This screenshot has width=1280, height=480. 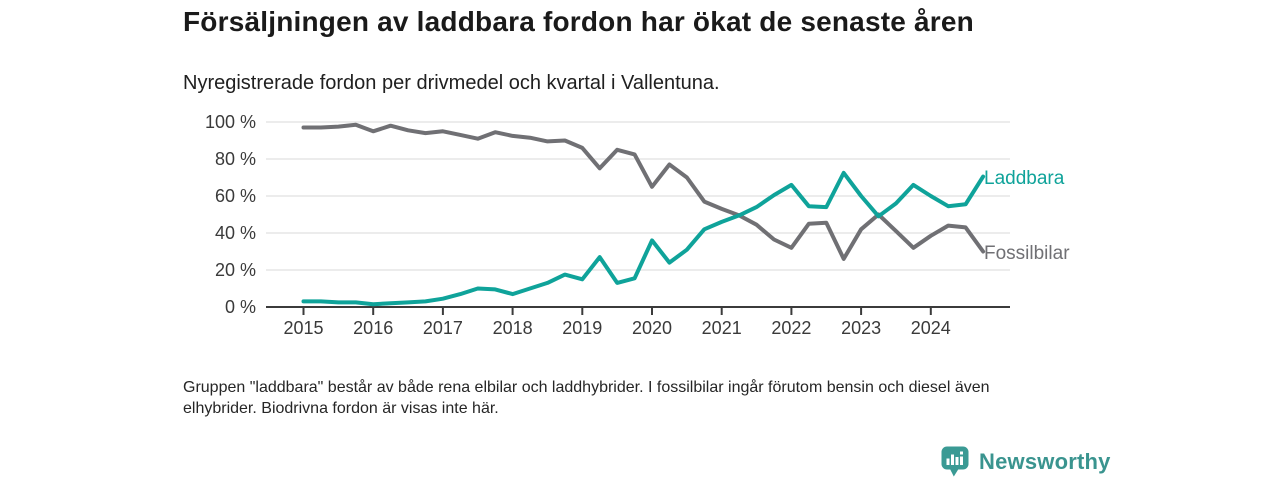 What do you see at coordinates (235, 196) in the screenshot?
I see `y-tick-label: 60 %` at bounding box center [235, 196].